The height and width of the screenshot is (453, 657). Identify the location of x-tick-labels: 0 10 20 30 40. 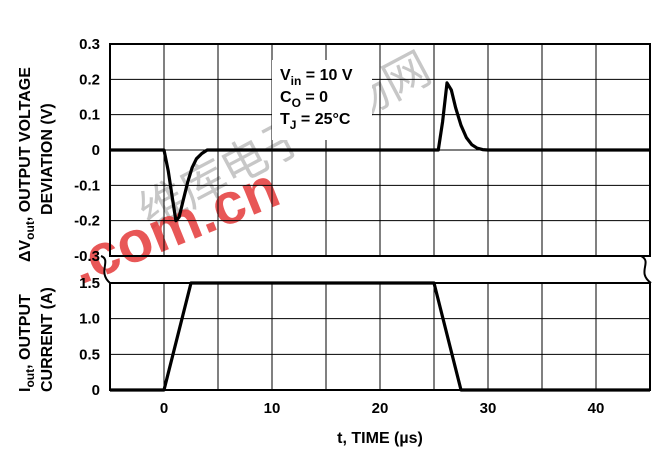
(382, 408).